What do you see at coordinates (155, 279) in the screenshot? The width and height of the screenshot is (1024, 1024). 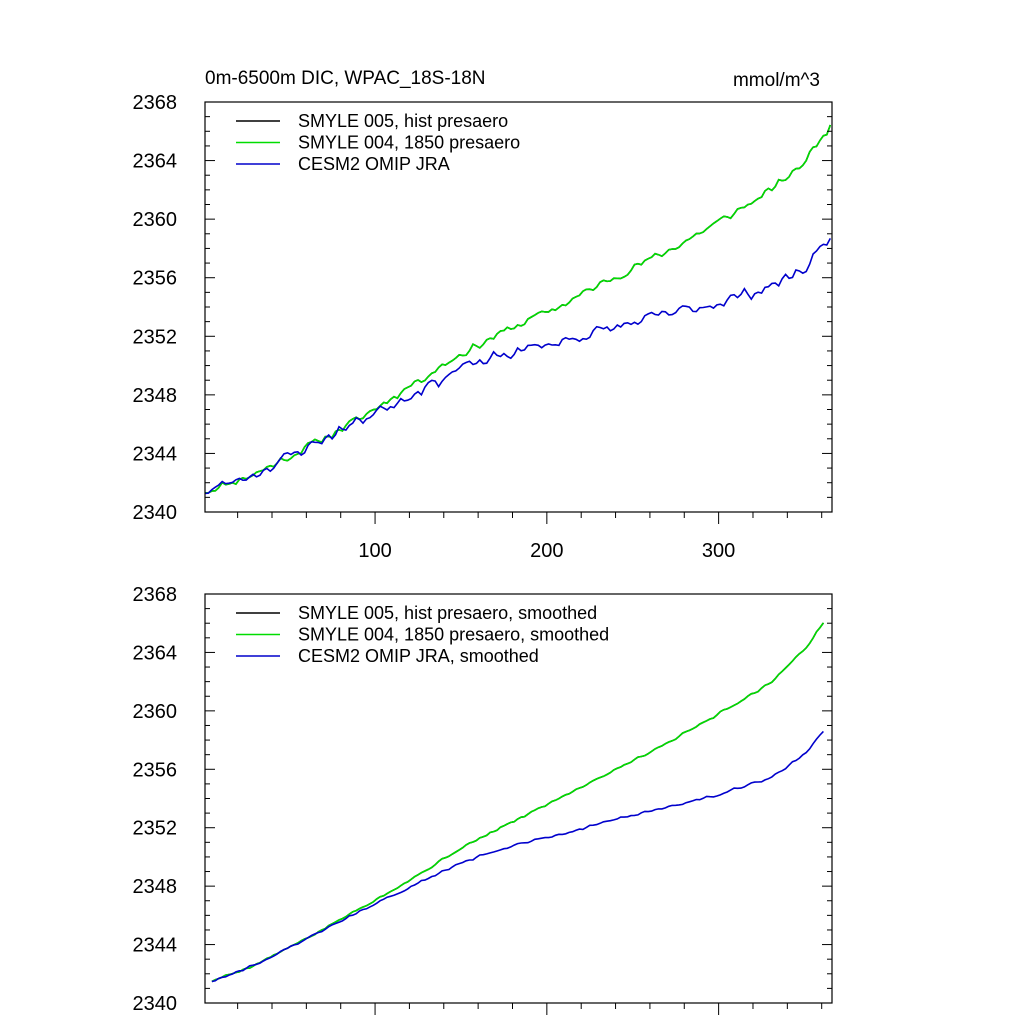 I see `y-tick-label-0-4: 2356` at bounding box center [155, 279].